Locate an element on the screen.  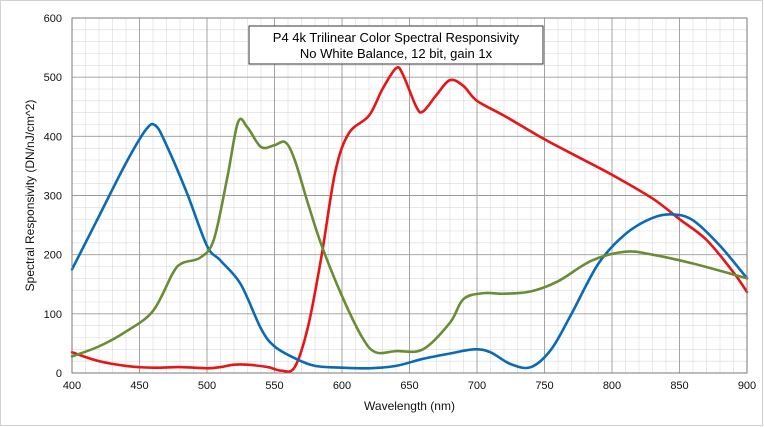
y-tick-labels: 0 100 200 300 400 500 600 is located at coordinates (53, 196).